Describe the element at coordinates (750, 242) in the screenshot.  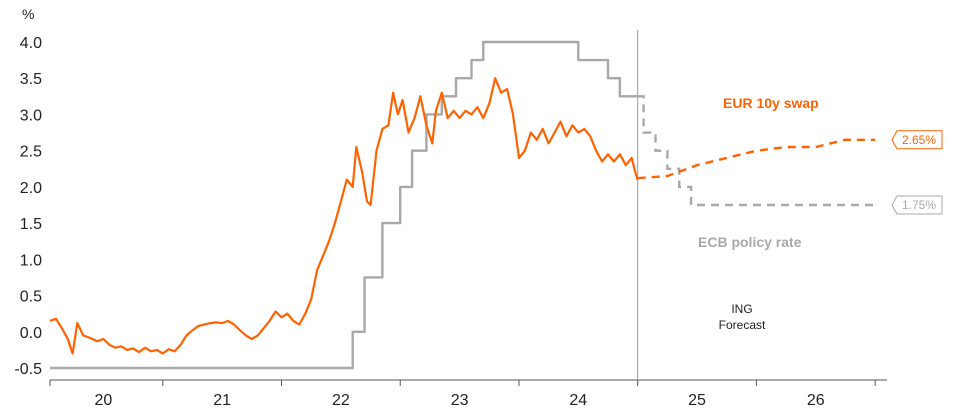
I see `series-label-ecb-policy-rate: ECB policy rate` at that location.